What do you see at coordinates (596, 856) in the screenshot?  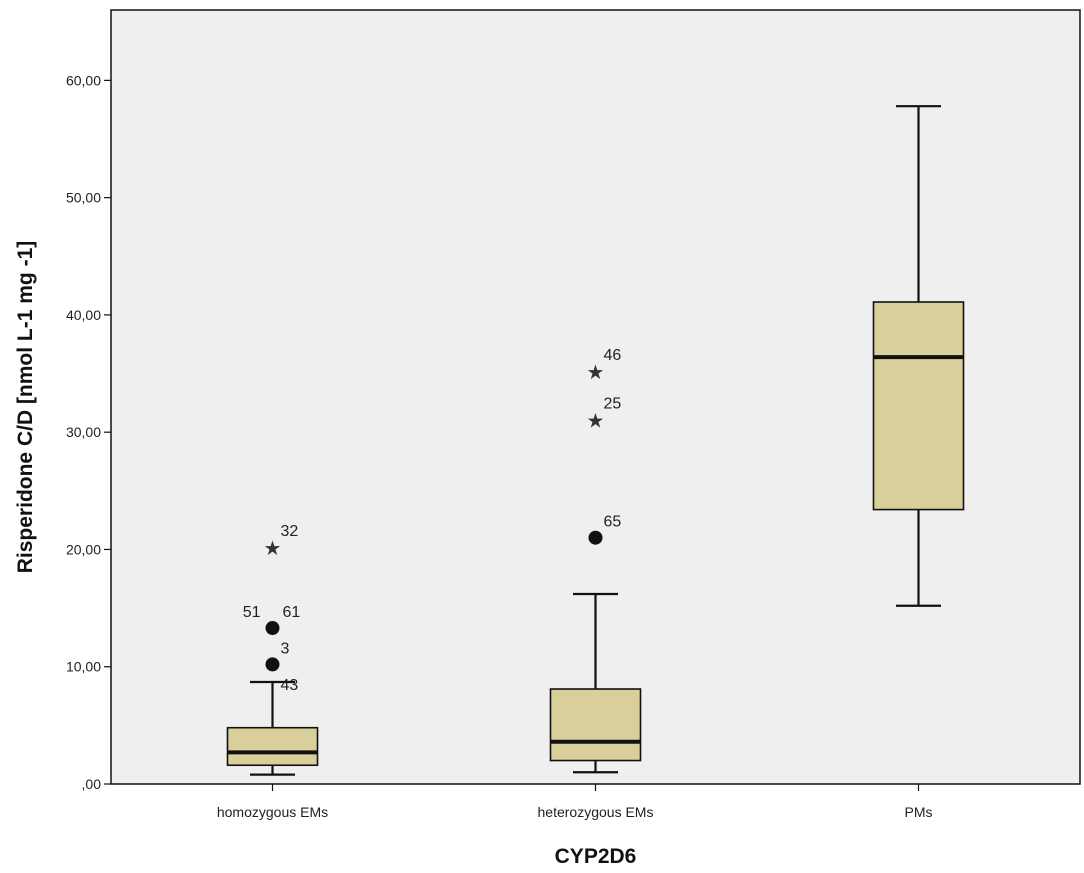 I see `x-axis-title: CYP2D6` at bounding box center [596, 856].